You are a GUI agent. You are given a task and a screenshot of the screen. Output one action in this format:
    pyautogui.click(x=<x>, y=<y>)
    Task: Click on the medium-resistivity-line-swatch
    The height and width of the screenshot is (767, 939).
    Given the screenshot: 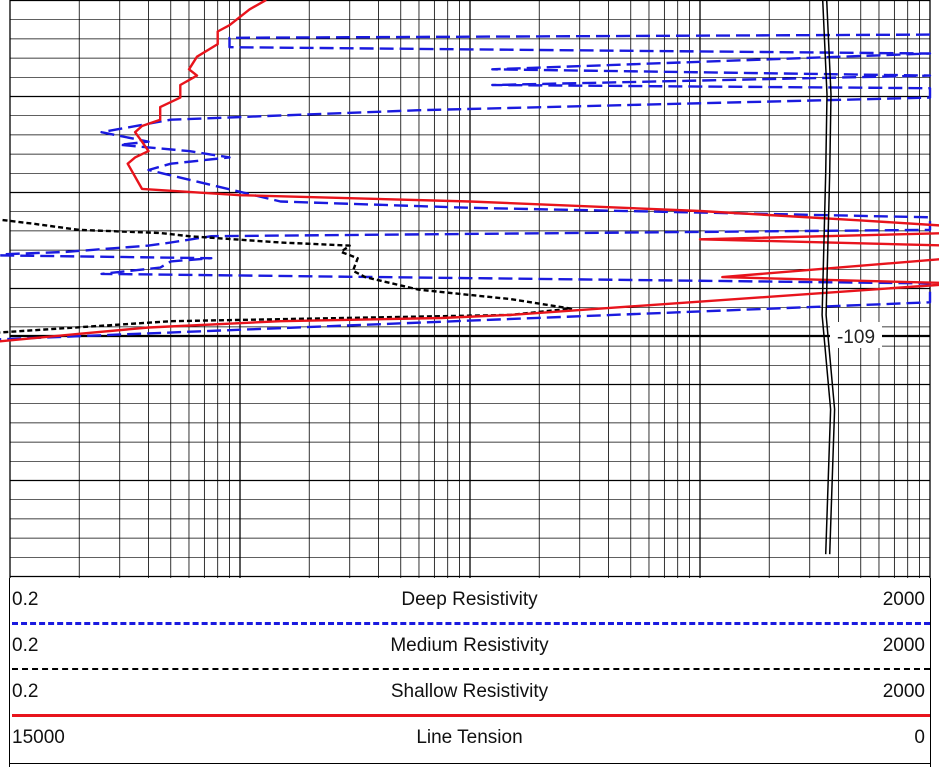 What is the action you would take?
    pyautogui.click(x=471, y=669)
    